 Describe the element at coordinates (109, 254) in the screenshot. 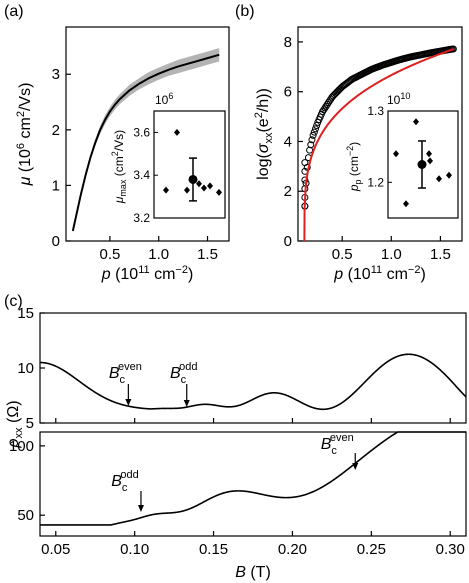

I see `a-xtick-label: 0.5` at that location.